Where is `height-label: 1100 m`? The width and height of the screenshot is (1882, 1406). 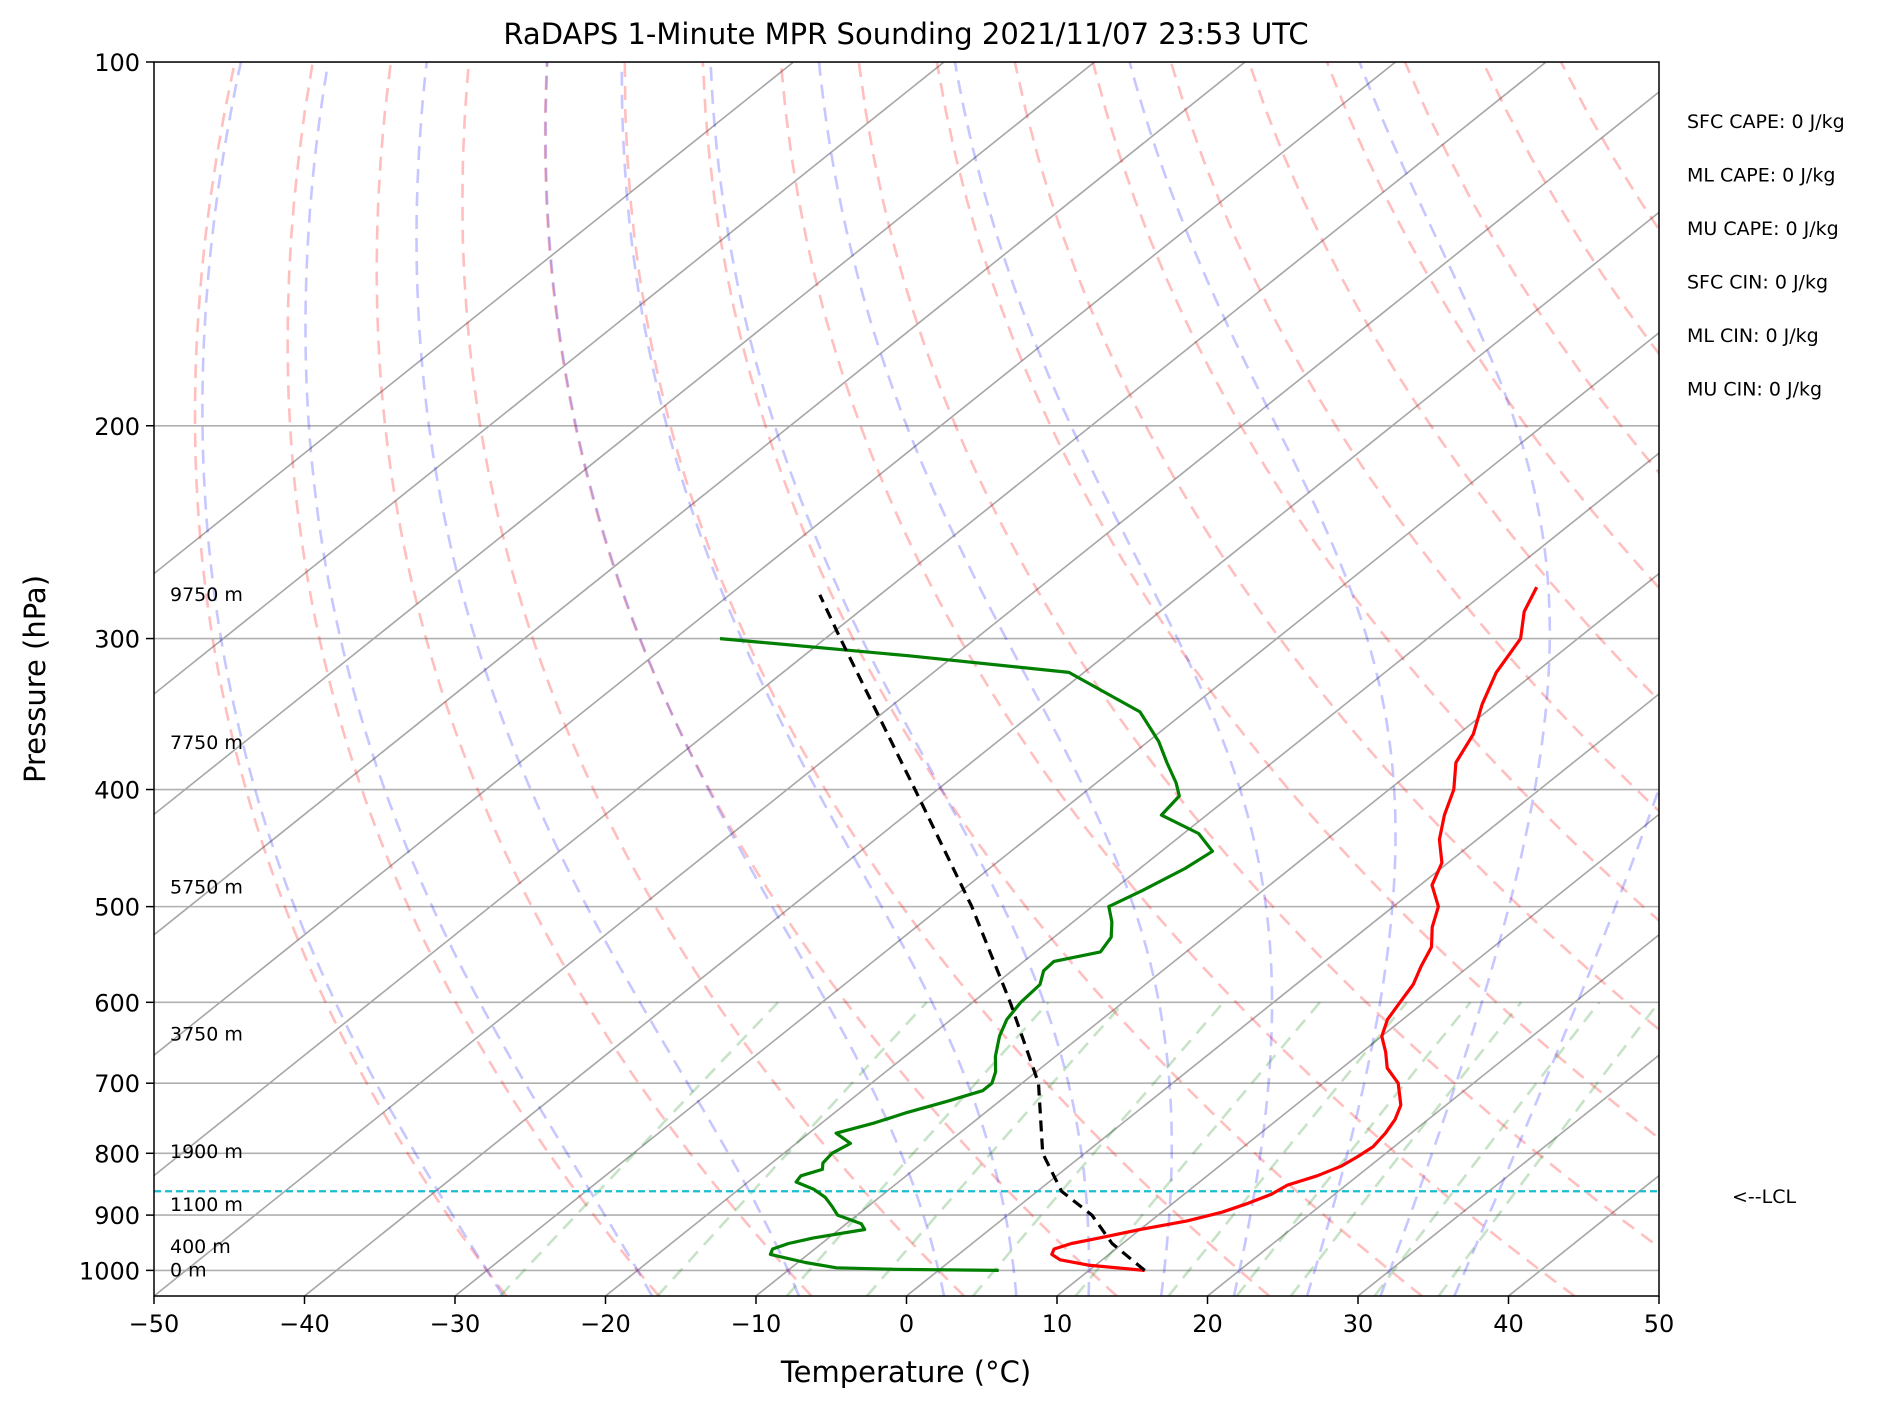
height-label: 1100 m is located at coordinates (206, 1205).